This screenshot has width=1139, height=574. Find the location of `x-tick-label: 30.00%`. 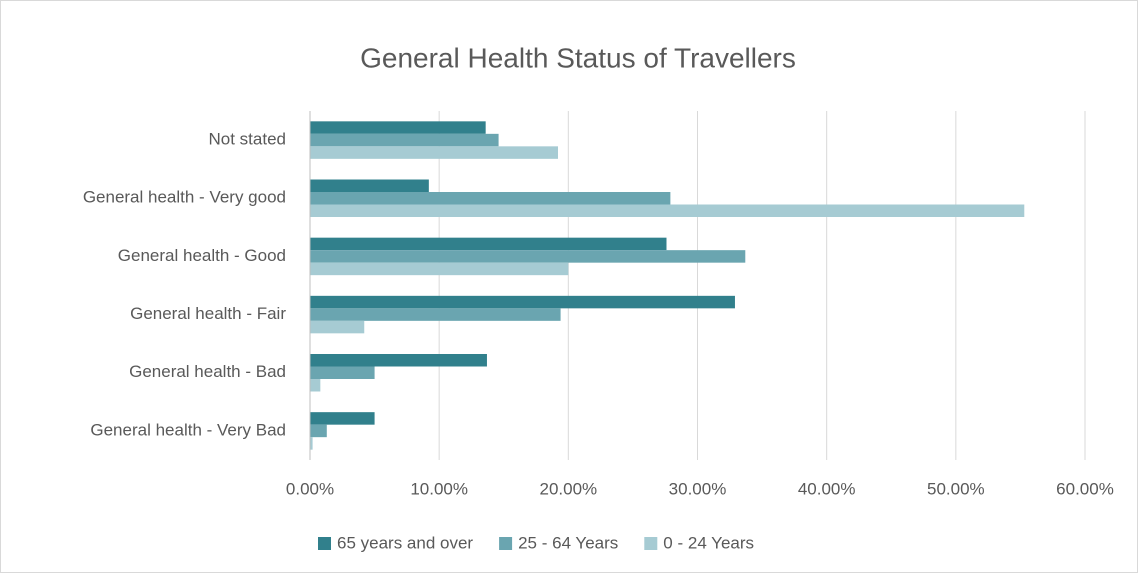

x-tick-label: 30.00% is located at coordinates (698, 488).